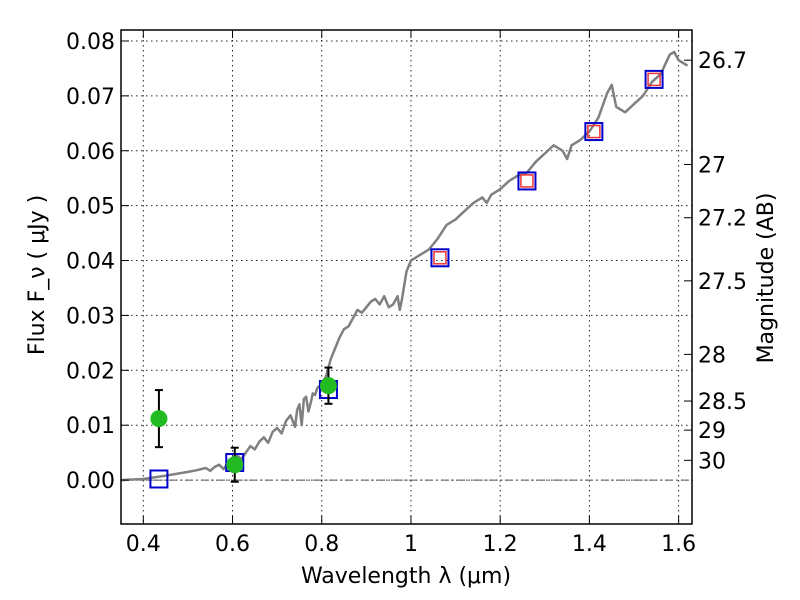  I want to click on y-tick-label: 0.05, so click(90, 207).